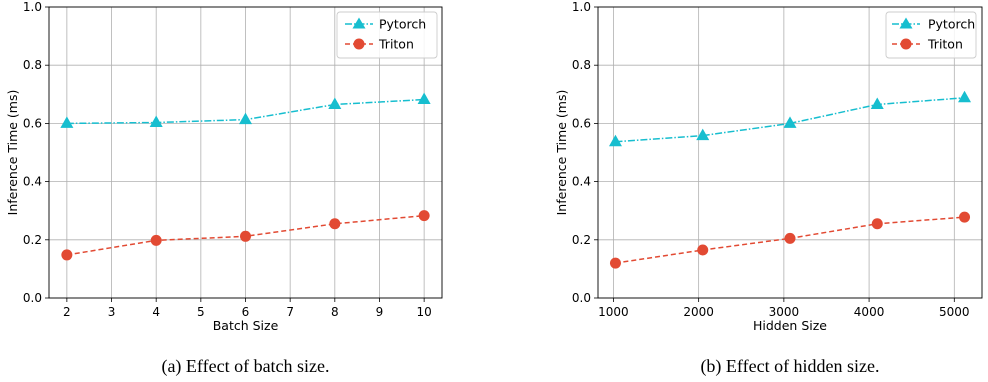 This screenshot has width=988, height=382. Describe the element at coordinates (290, 312) in the screenshot. I see `x-tick-label: 7` at that location.